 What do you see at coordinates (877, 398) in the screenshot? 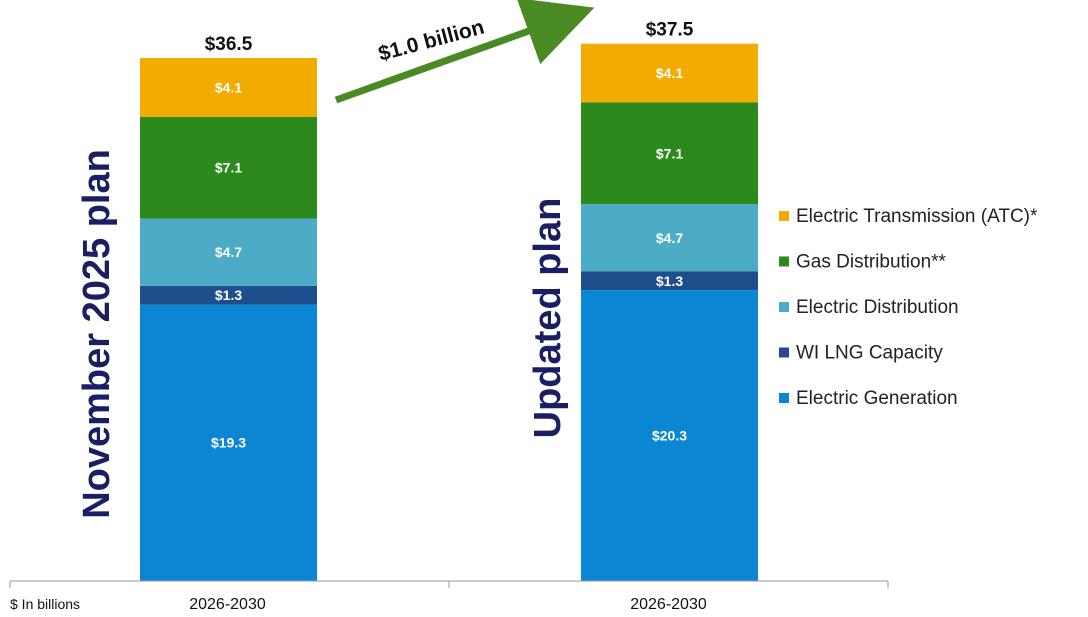
I see `legend-label-electric-generation: Electric Generation` at bounding box center [877, 398].